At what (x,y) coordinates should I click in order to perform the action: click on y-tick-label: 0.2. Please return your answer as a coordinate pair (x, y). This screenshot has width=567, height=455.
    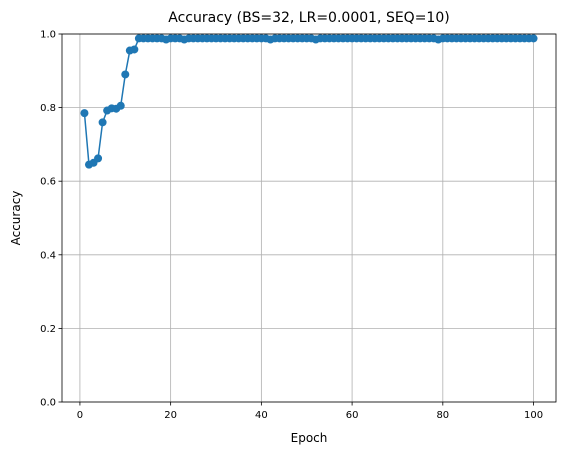
    Looking at the image, I should click on (48, 329).